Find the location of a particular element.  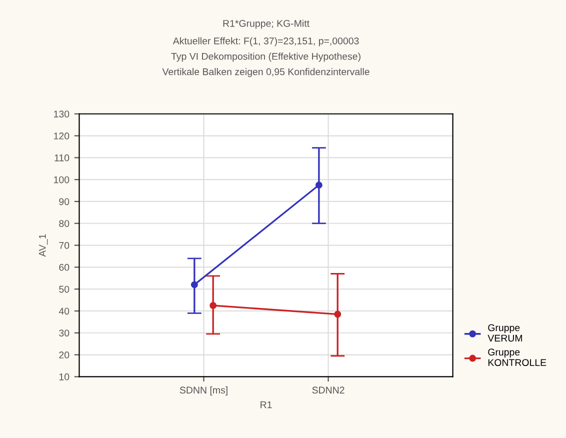

y-tick-label: 10 is located at coordinates (64, 376).